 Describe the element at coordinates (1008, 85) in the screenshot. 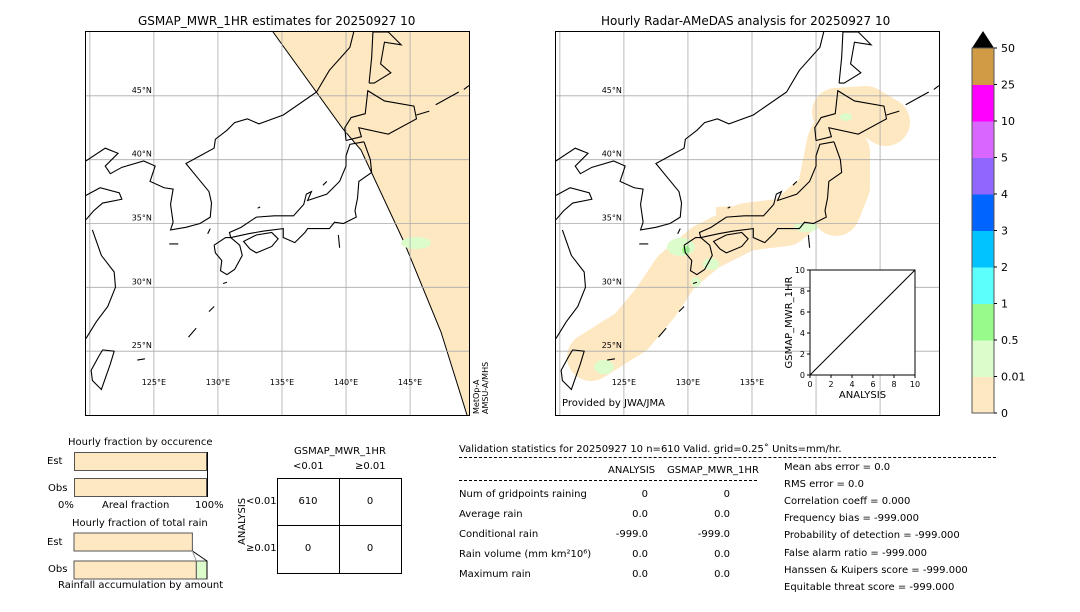

I see `colorbar-label: 25` at that location.